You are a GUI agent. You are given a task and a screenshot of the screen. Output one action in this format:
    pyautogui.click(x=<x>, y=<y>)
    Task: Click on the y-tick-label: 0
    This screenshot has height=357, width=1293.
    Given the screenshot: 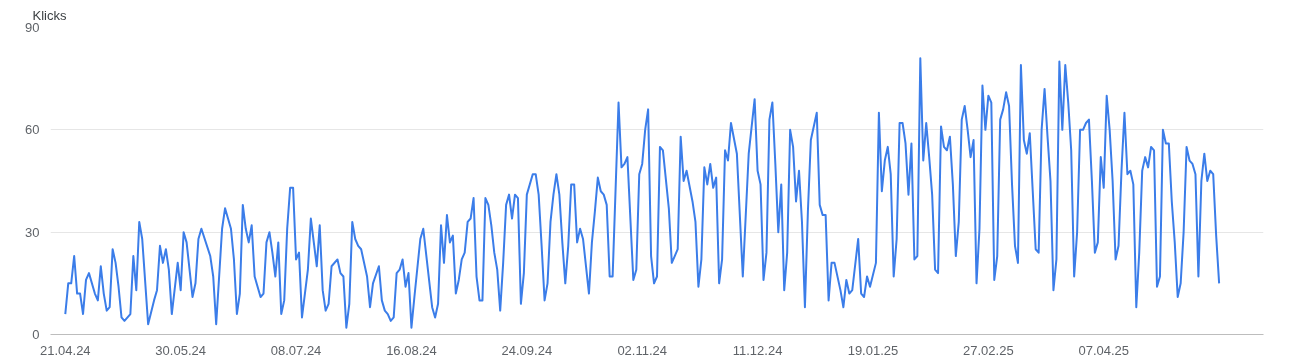 What is the action you would take?
    pyautogui.click(x=36, y=334)
    